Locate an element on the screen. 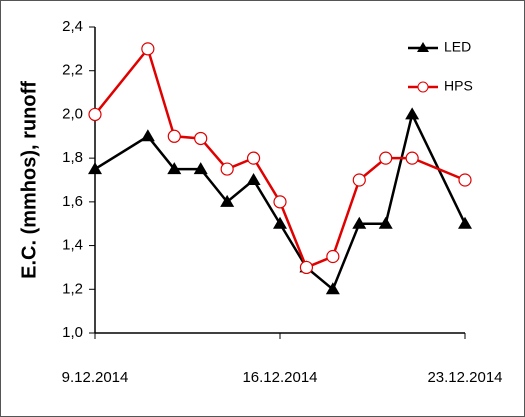 The width and height of the screenshot is (525, 417). x-tick-label: 23.12.2014 is located at coordinates (464, 377).